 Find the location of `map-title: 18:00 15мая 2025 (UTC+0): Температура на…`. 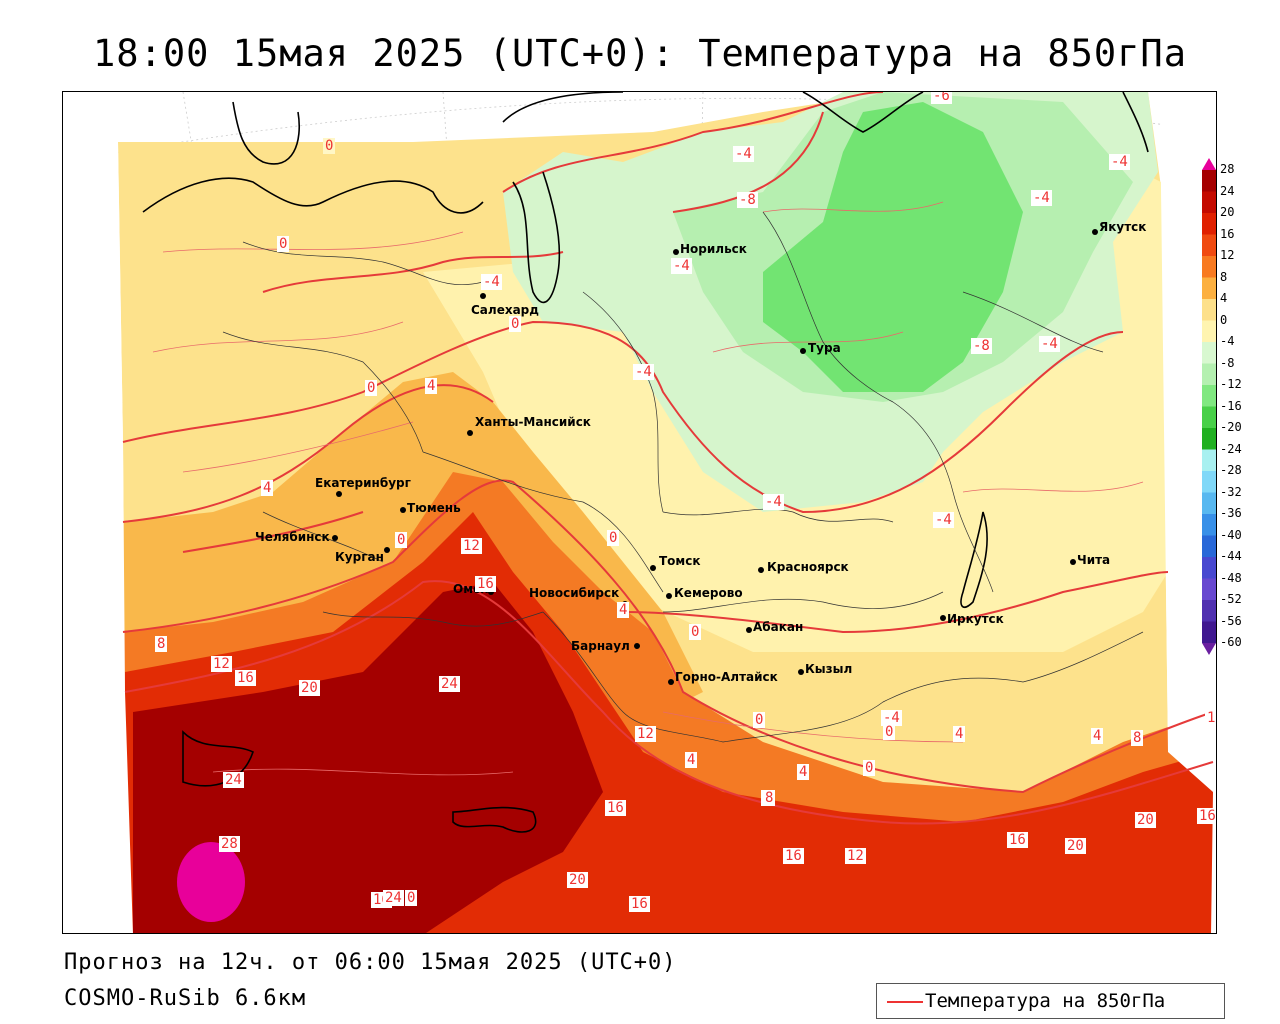

map-title: 18:00 15мая 2025 (UTC+0): Температура на… is located at coordinates (640, 53).